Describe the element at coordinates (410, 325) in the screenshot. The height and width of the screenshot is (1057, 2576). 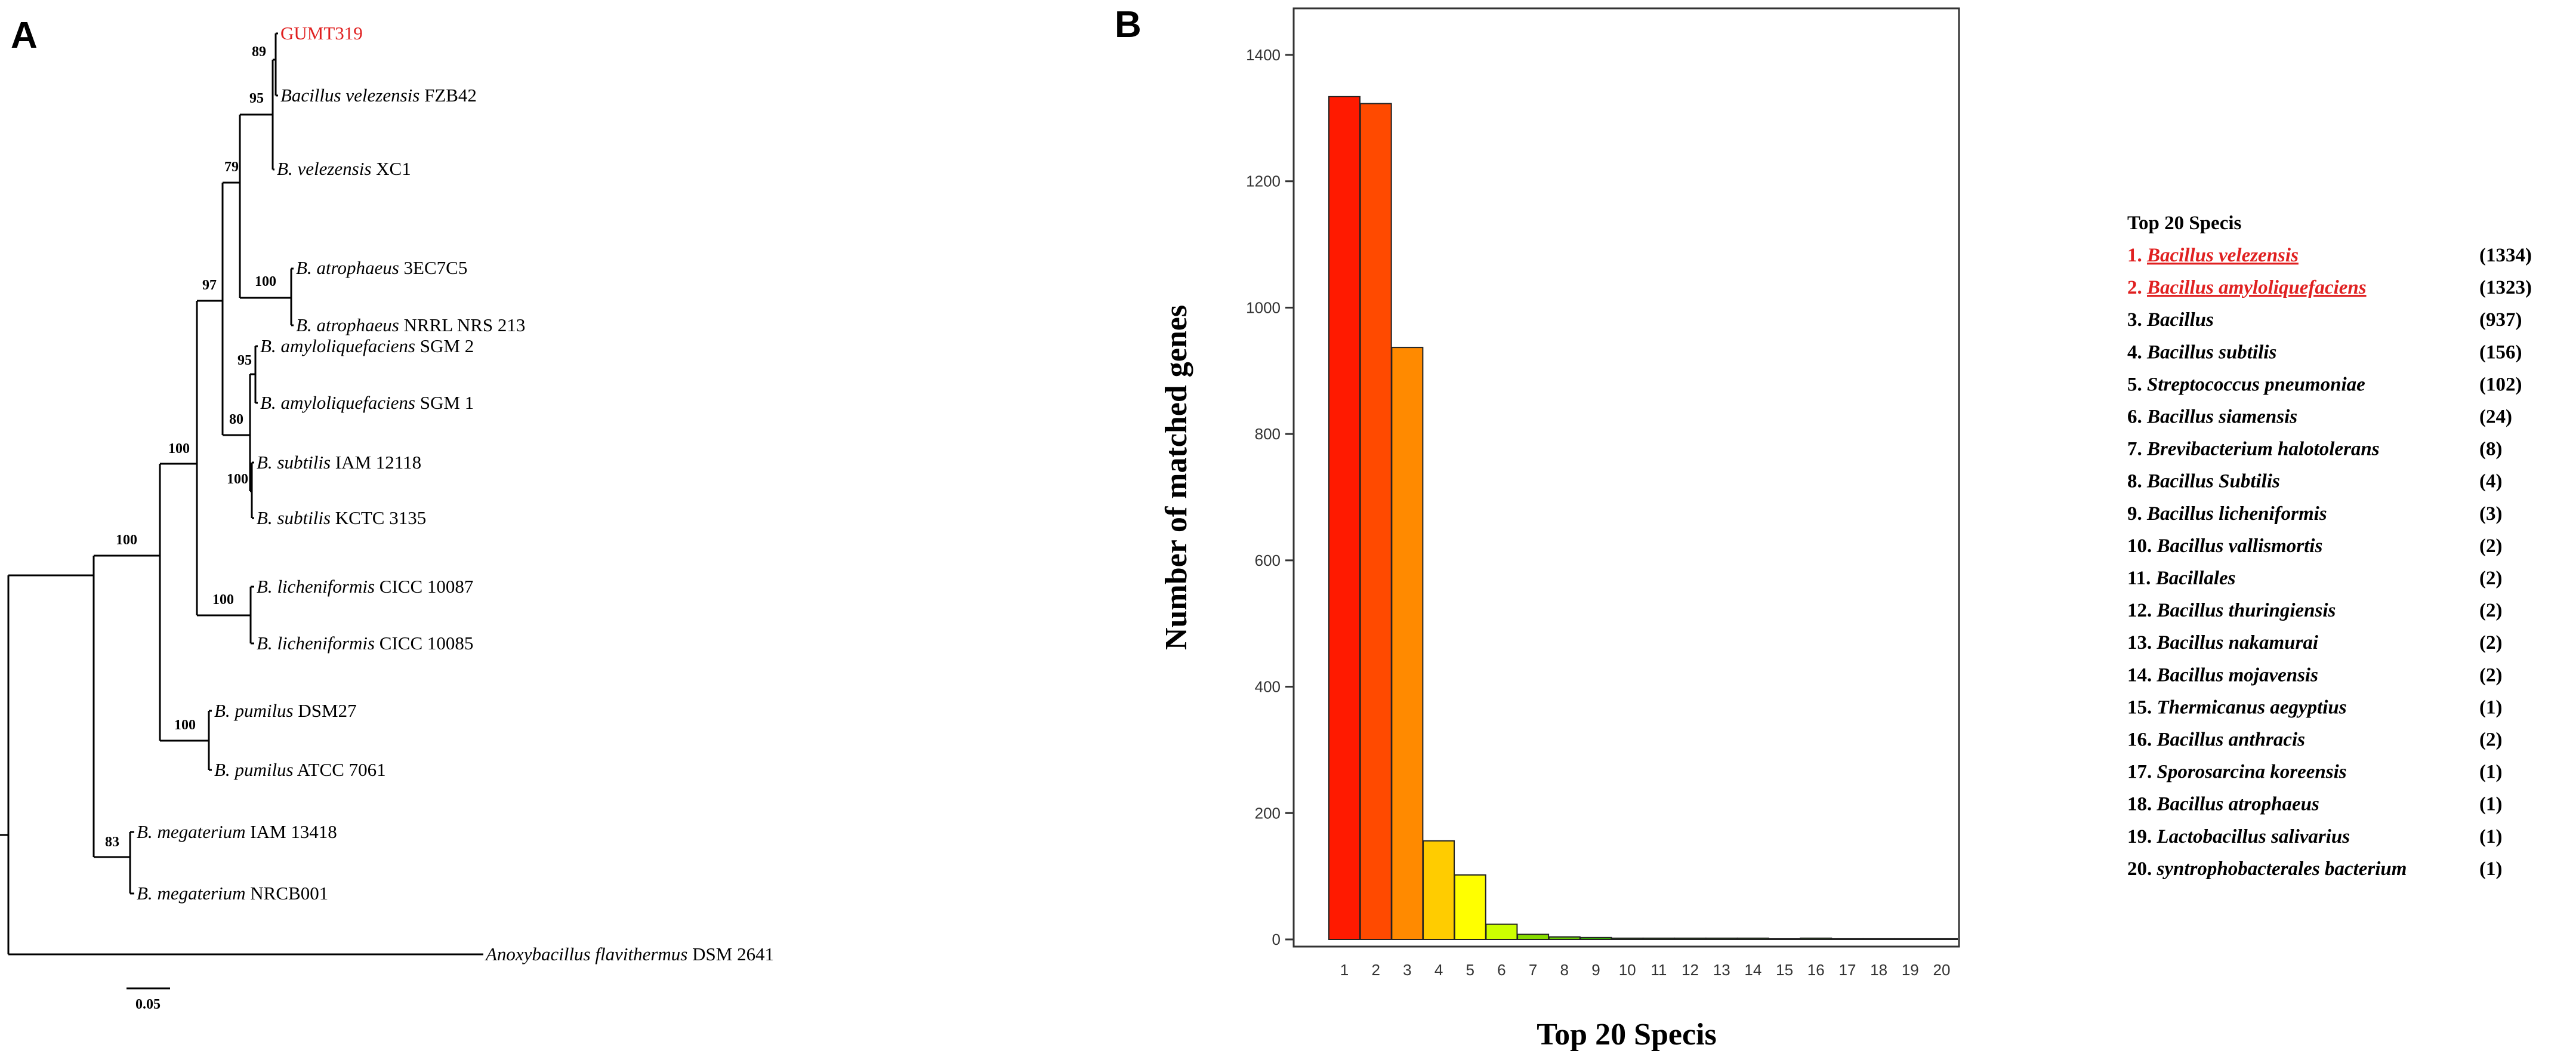
I see `tip-label: B. atrophaeus NRRL NRS 213` at that location.